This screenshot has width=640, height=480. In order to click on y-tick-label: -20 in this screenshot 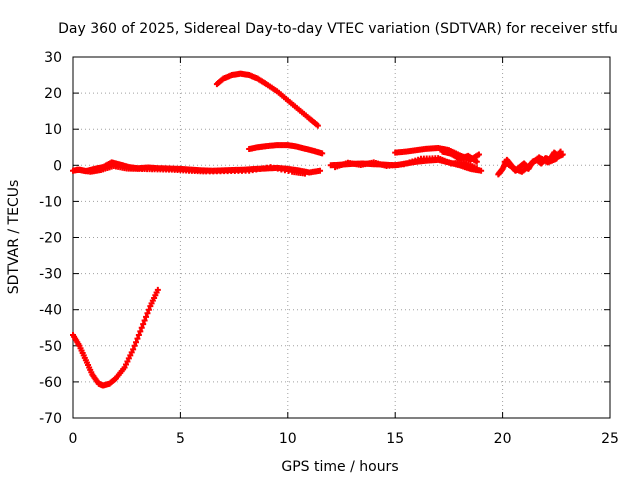, I will do `click(50, 239)`.